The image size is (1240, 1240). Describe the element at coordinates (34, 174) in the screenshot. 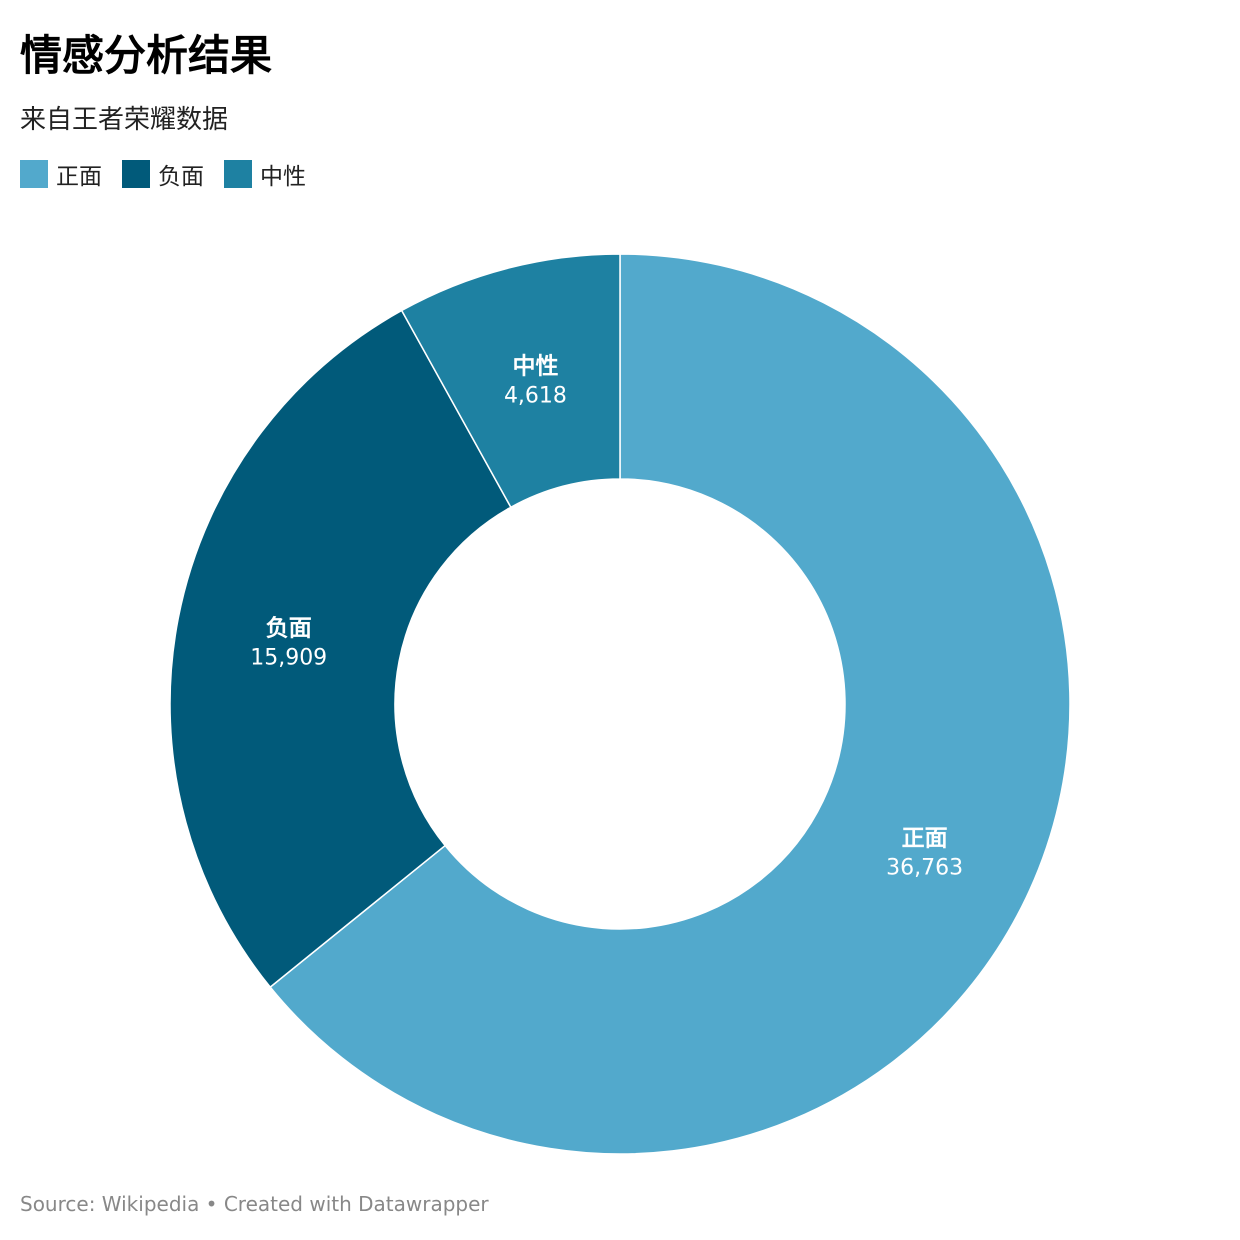

I see `legend-swatch-positive` at that location.